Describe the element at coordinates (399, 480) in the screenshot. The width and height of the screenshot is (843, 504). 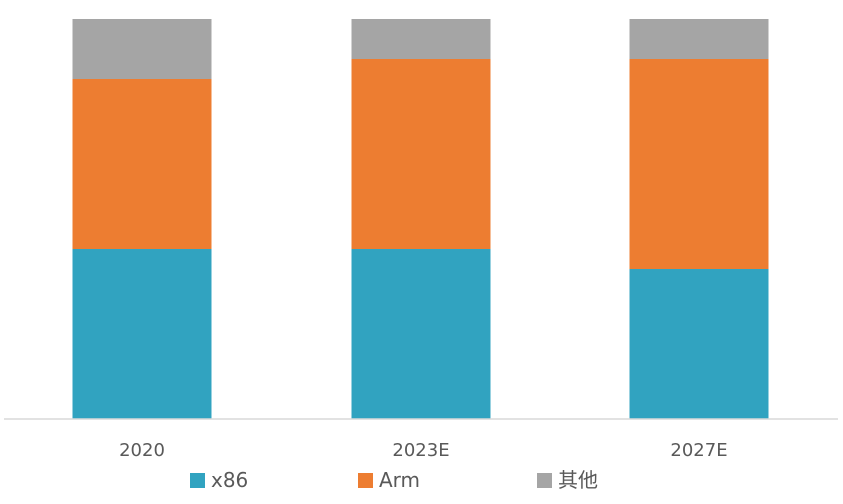
I see `legend-label-1: Arm` at that location.